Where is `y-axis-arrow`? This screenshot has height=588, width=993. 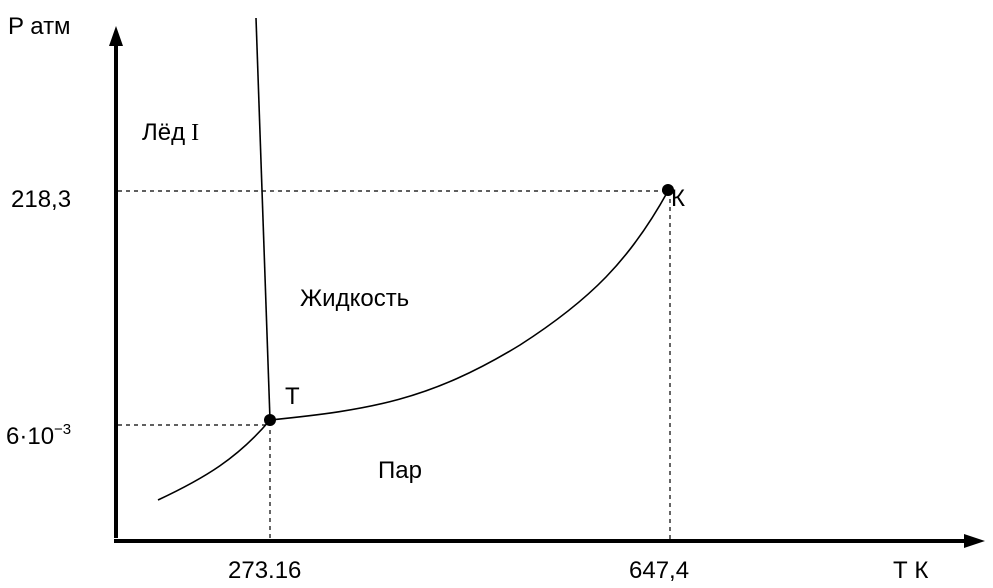 y-axis-arrow is located at coordinates (116, 36).